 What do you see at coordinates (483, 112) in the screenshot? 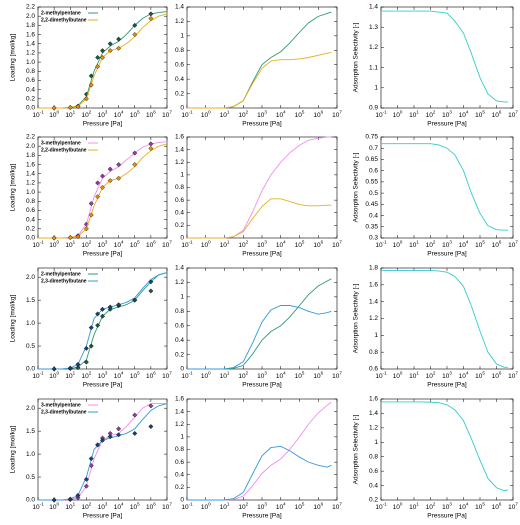
I see `x-tick-exponent: 5` at bounding box center [483, 112].